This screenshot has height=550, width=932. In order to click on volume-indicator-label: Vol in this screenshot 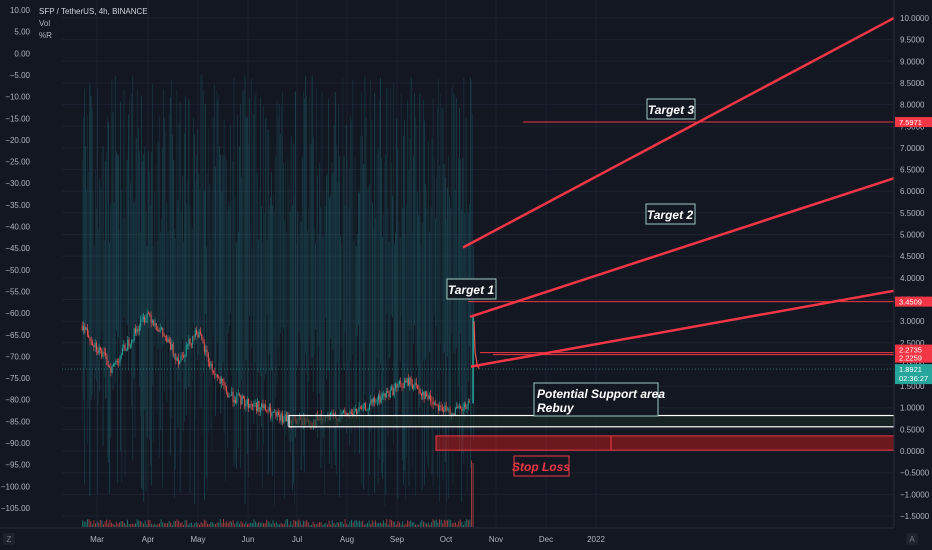, I will do `click(44, 23)`.